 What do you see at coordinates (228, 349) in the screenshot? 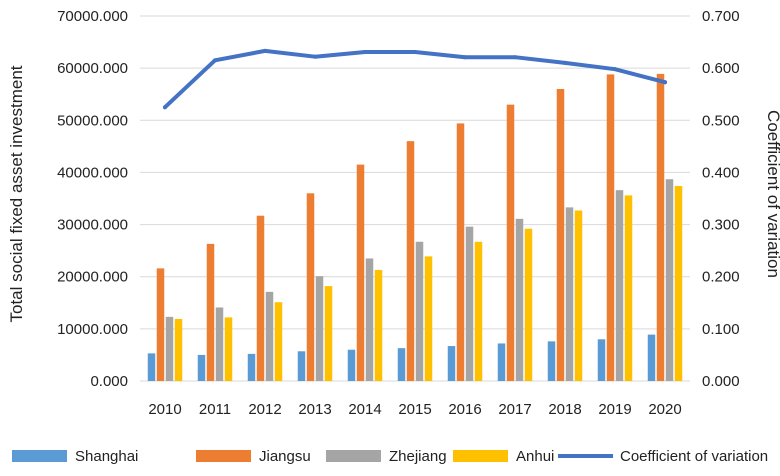
I see `bar-anhui-2011` at bounding box center [228, 349].